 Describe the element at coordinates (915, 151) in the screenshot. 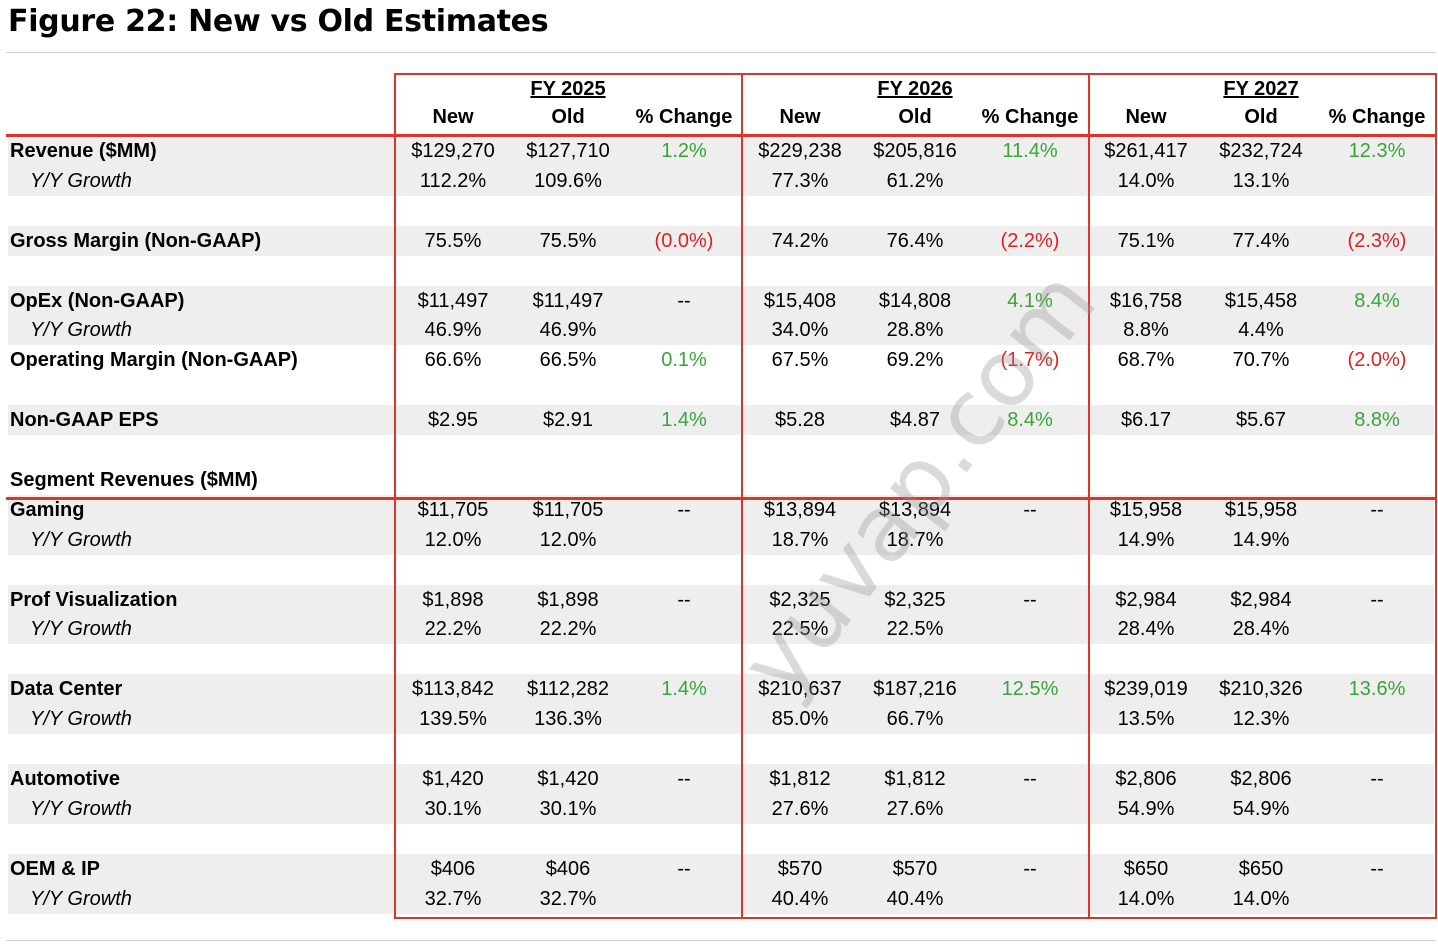

I see `cell-old: $205,816` at that location.